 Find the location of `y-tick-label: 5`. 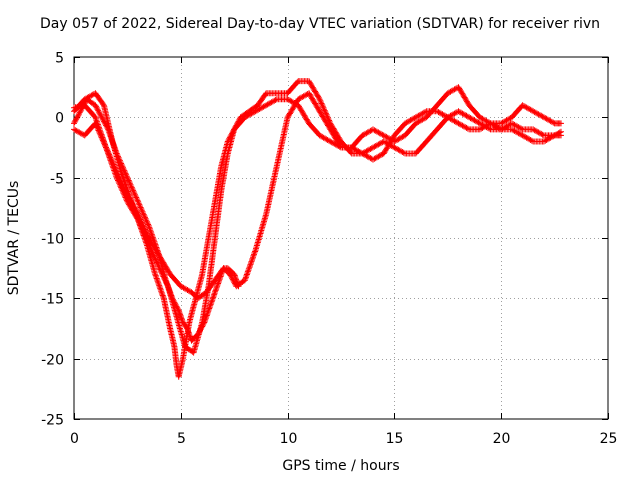

y-tick-label: 5 is located at coordinates (59, 59).